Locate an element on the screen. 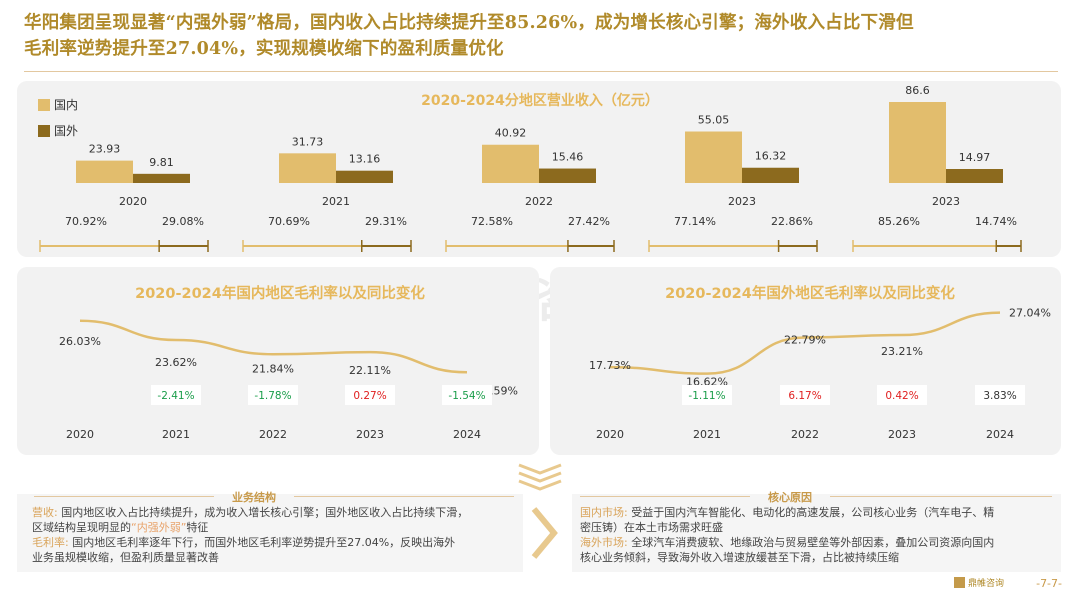 This screenshot has height=608, width=1080. legend-overseas-label: 国外 is located at coordinates (66, 131).